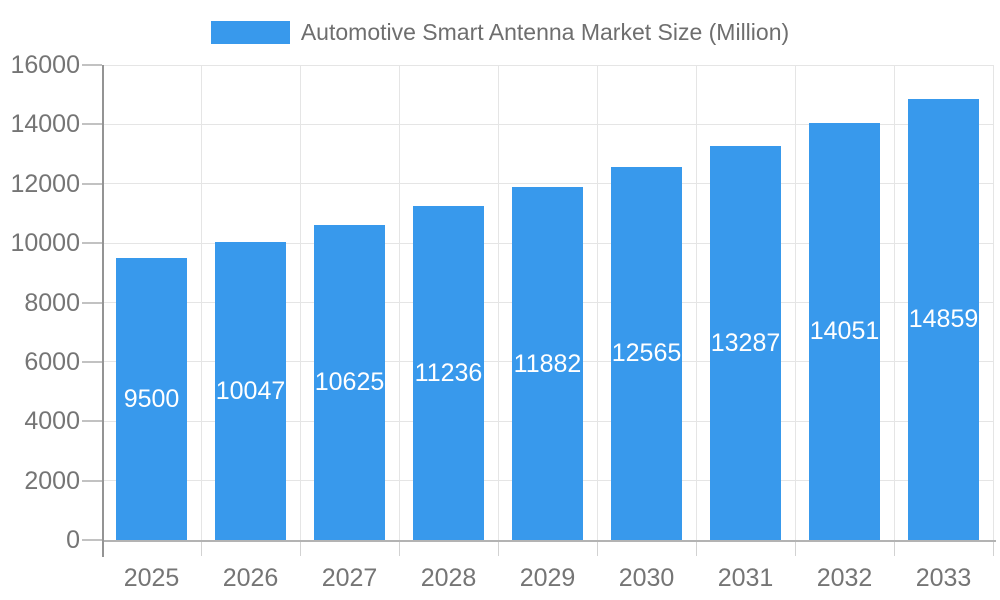 This screenshot has width=1000, height=600. Describe the element at coordinates (151, 578) in the screenshot. I see `x-axis-label: 2025` at that location.